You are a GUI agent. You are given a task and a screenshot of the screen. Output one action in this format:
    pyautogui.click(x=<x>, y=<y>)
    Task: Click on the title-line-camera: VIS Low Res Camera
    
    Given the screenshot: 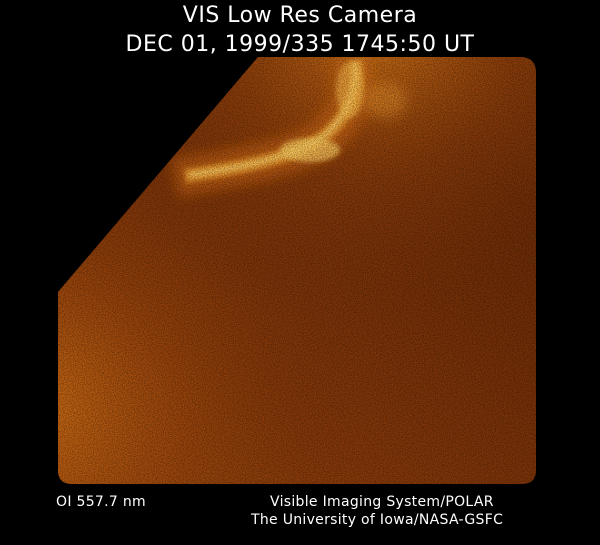 What is the action you would take?
    pyautogui.click(x=300, y=15)
    